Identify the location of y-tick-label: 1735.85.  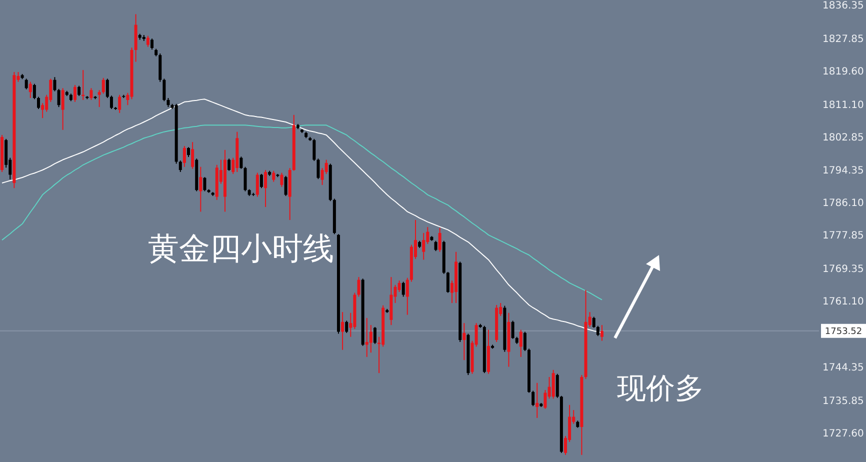
(843, 401).